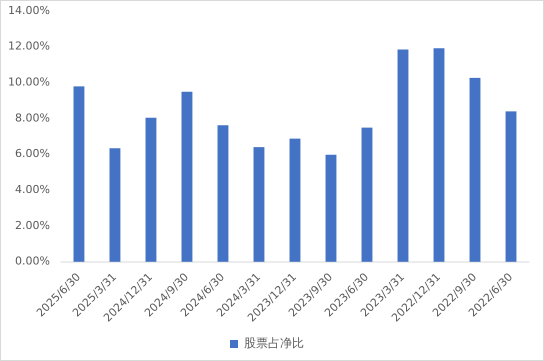 Image resolution: width=544 pixels, height=361 pixels. I want to click on y-tick-label: 14.00%, so click(29, 10).